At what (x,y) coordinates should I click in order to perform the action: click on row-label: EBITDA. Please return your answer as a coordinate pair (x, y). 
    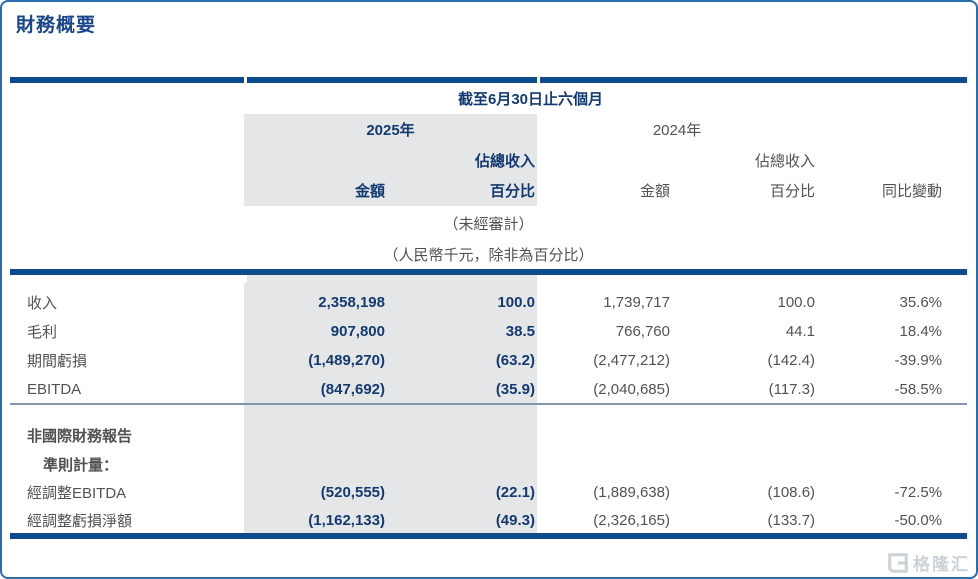
    Looking at the image, I should click on (54, 389).